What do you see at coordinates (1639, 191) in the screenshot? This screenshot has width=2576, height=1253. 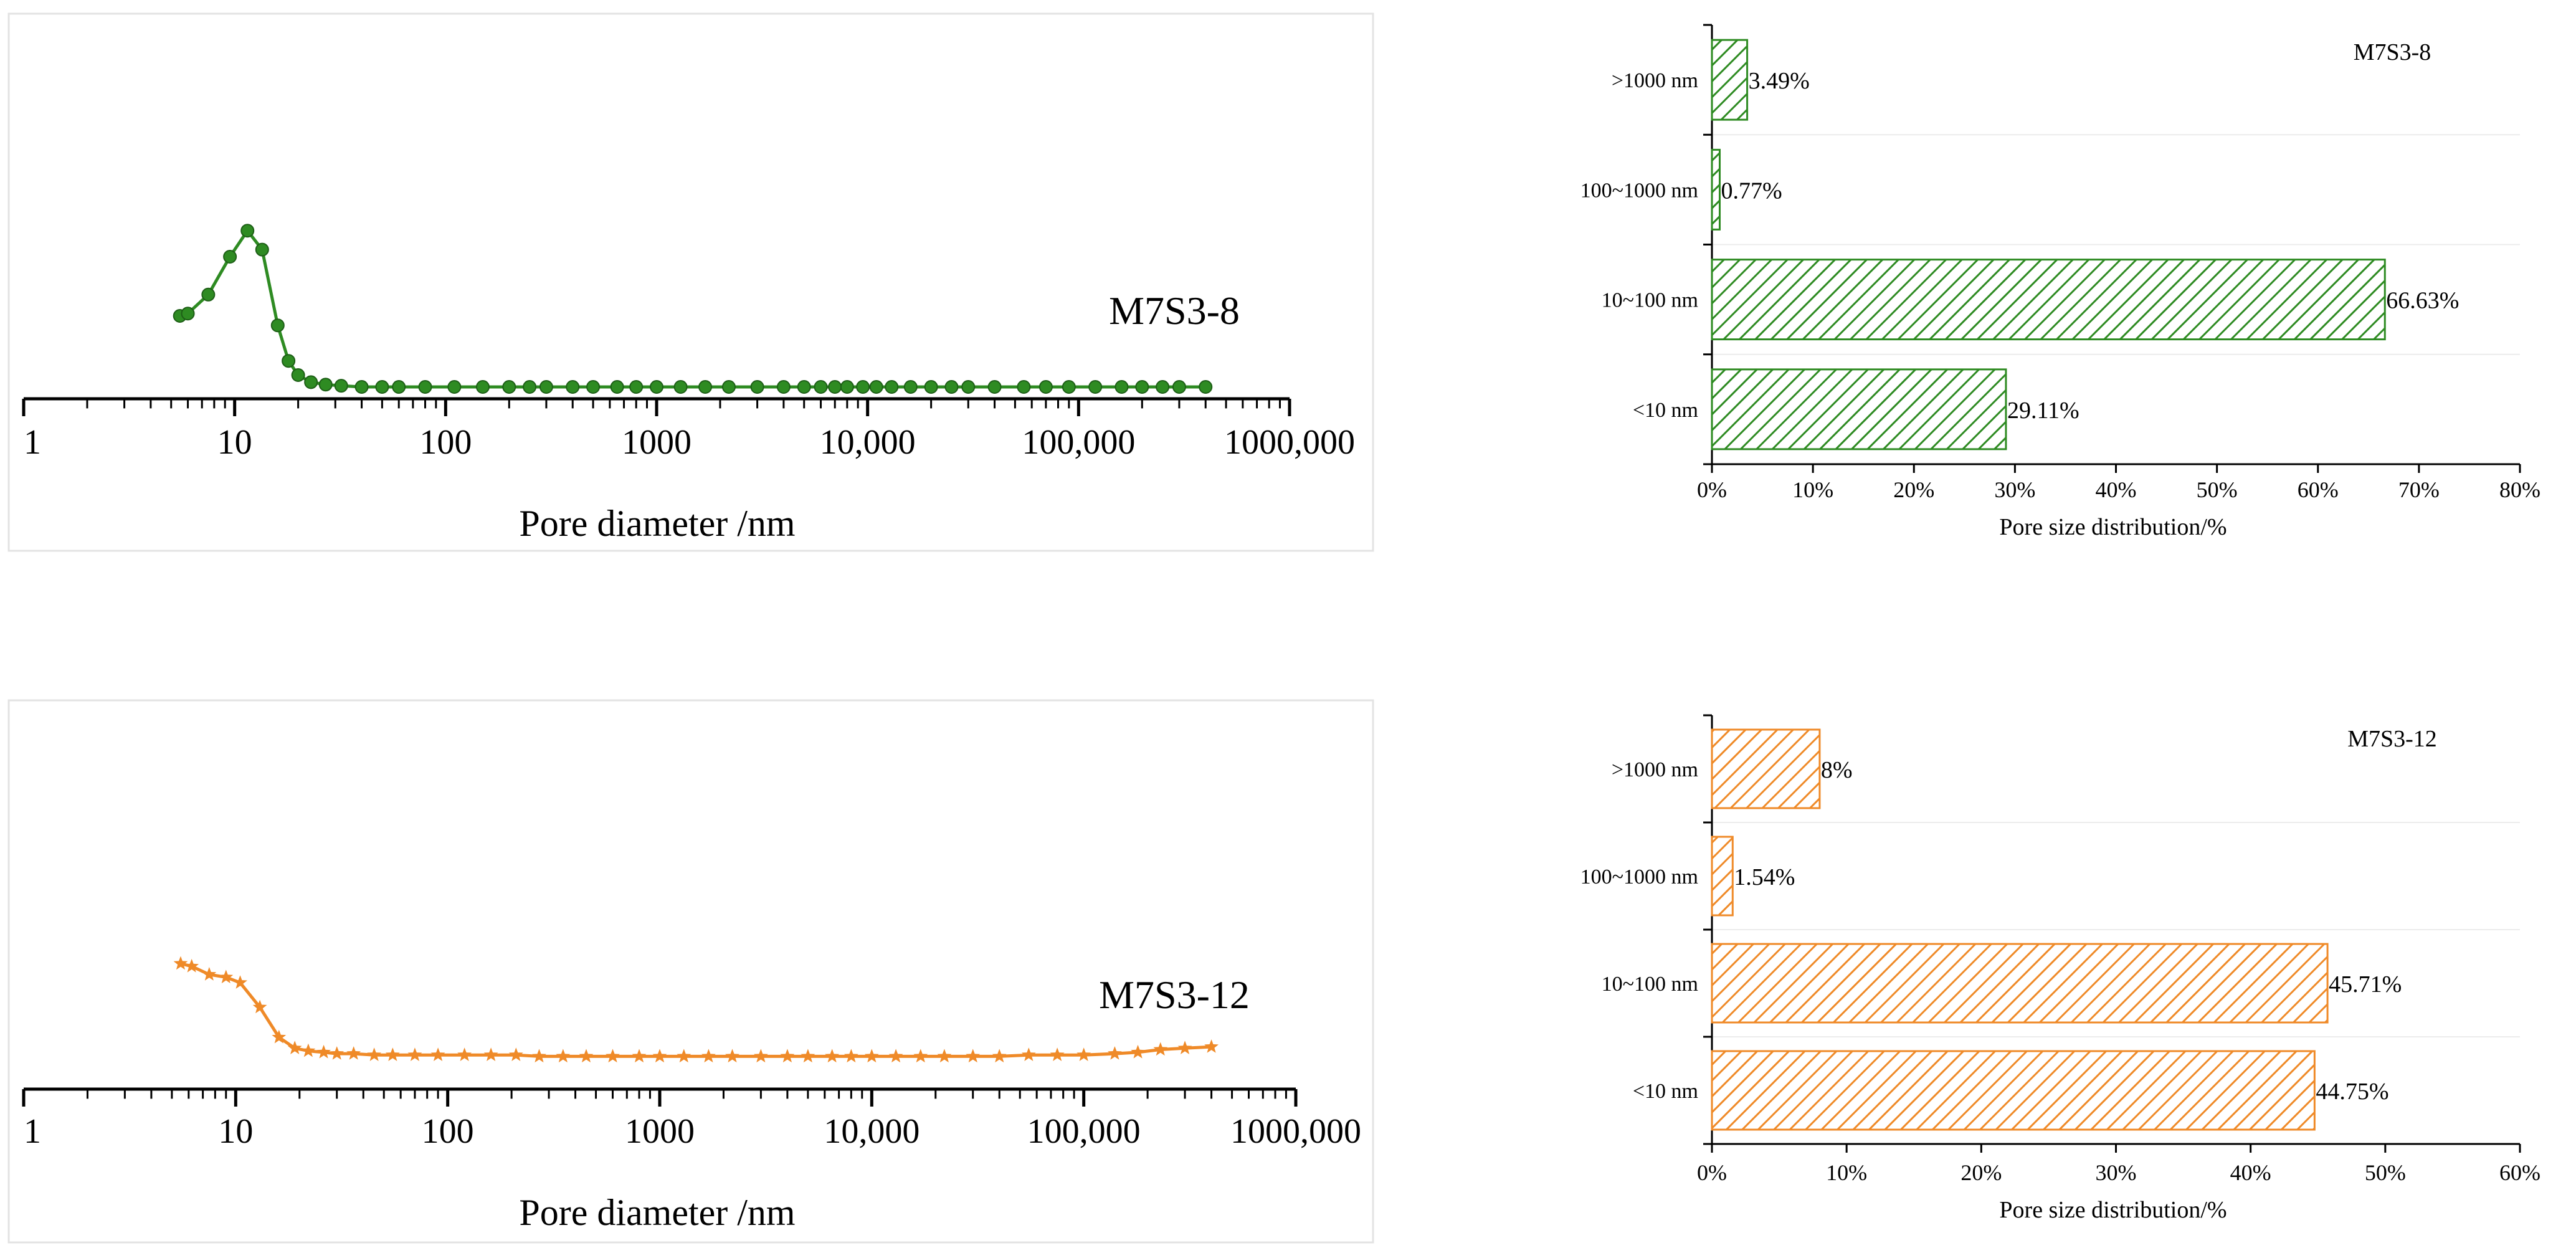 I see `category-label: 100~1000 nm` at bounding box center [1639, 191].